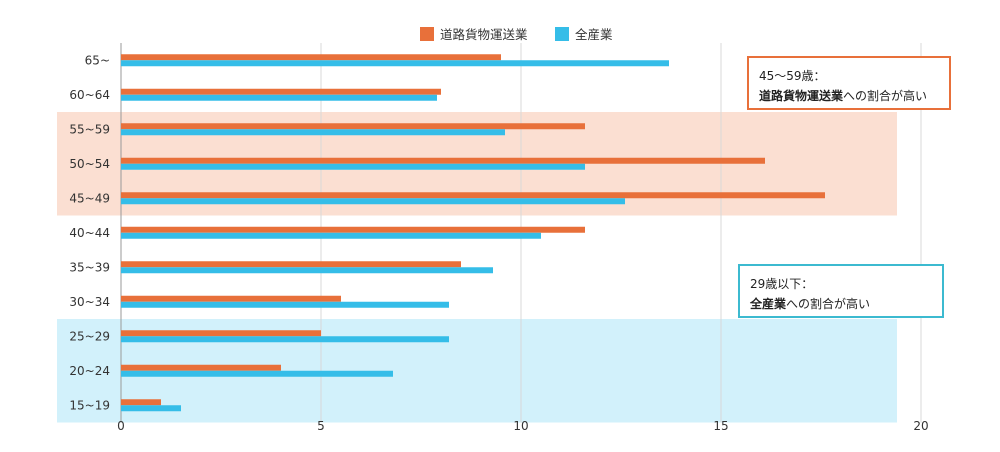 The width and height of the screenshot is (1000, 452). I want to click on y-tick-label: 50~54, so click(89, 164).